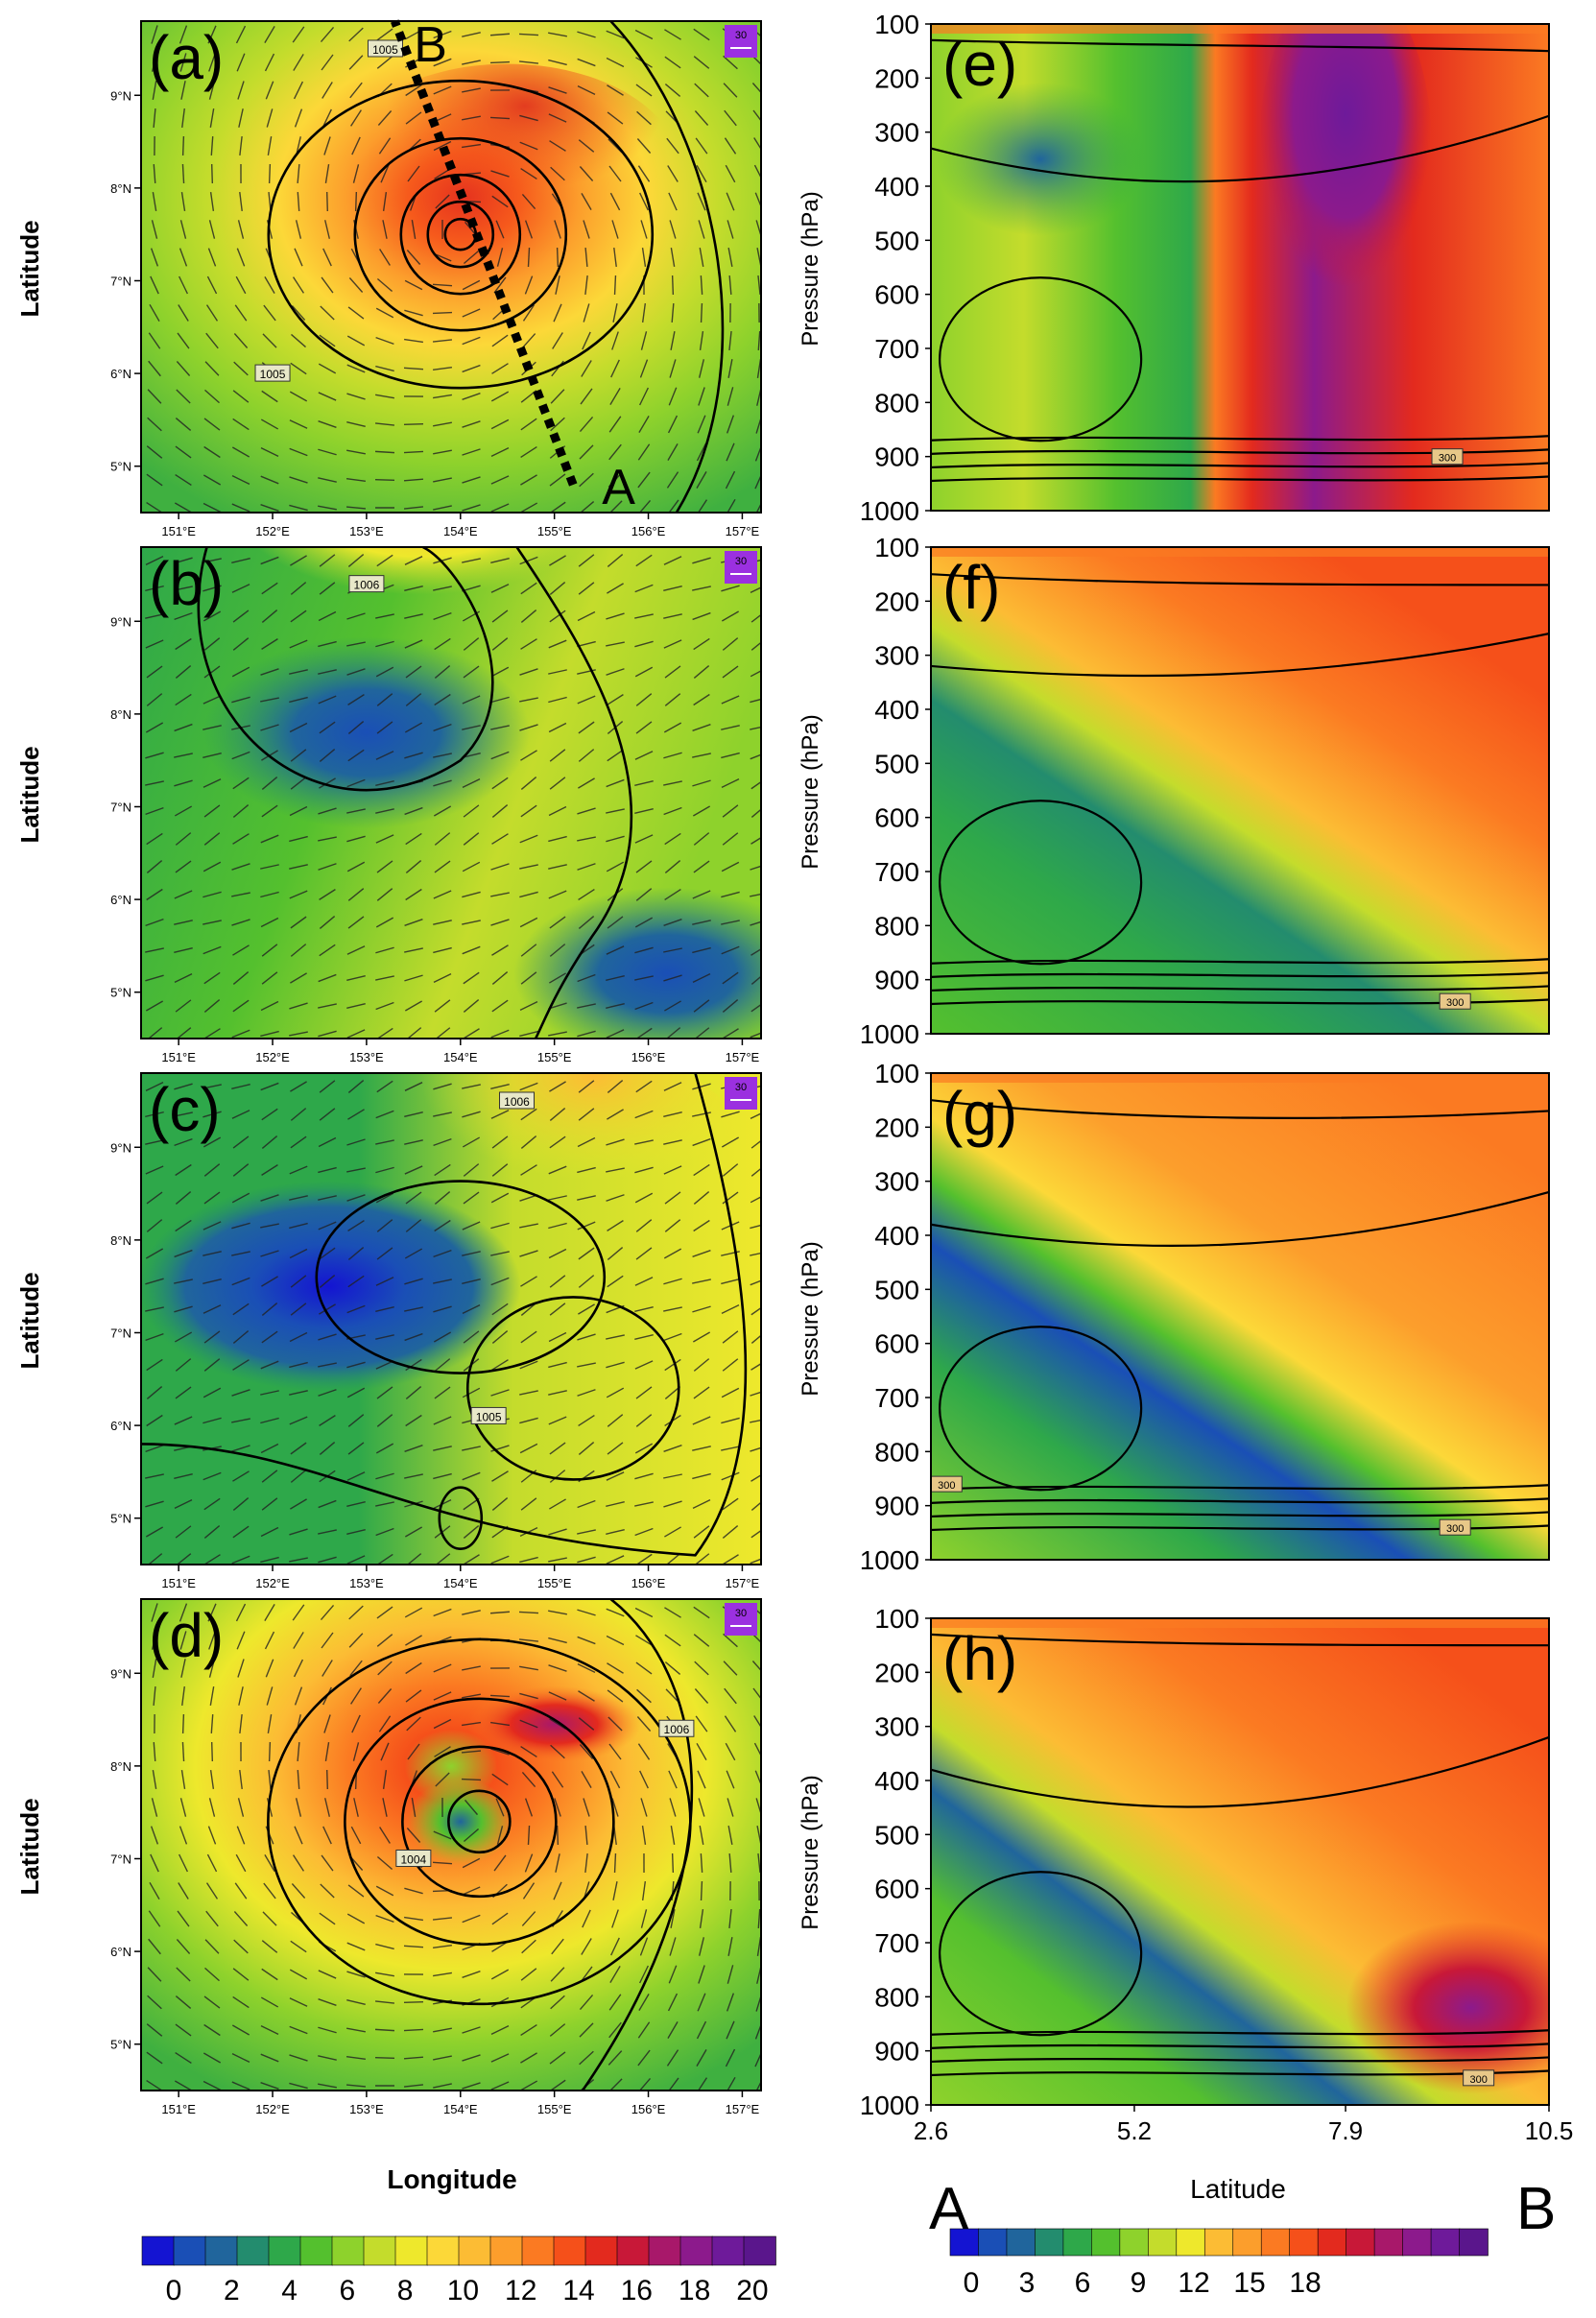  Describe the element at coordinates (889, 1560) in the screenshot. I see `y-tick-label: 1000` at that location.